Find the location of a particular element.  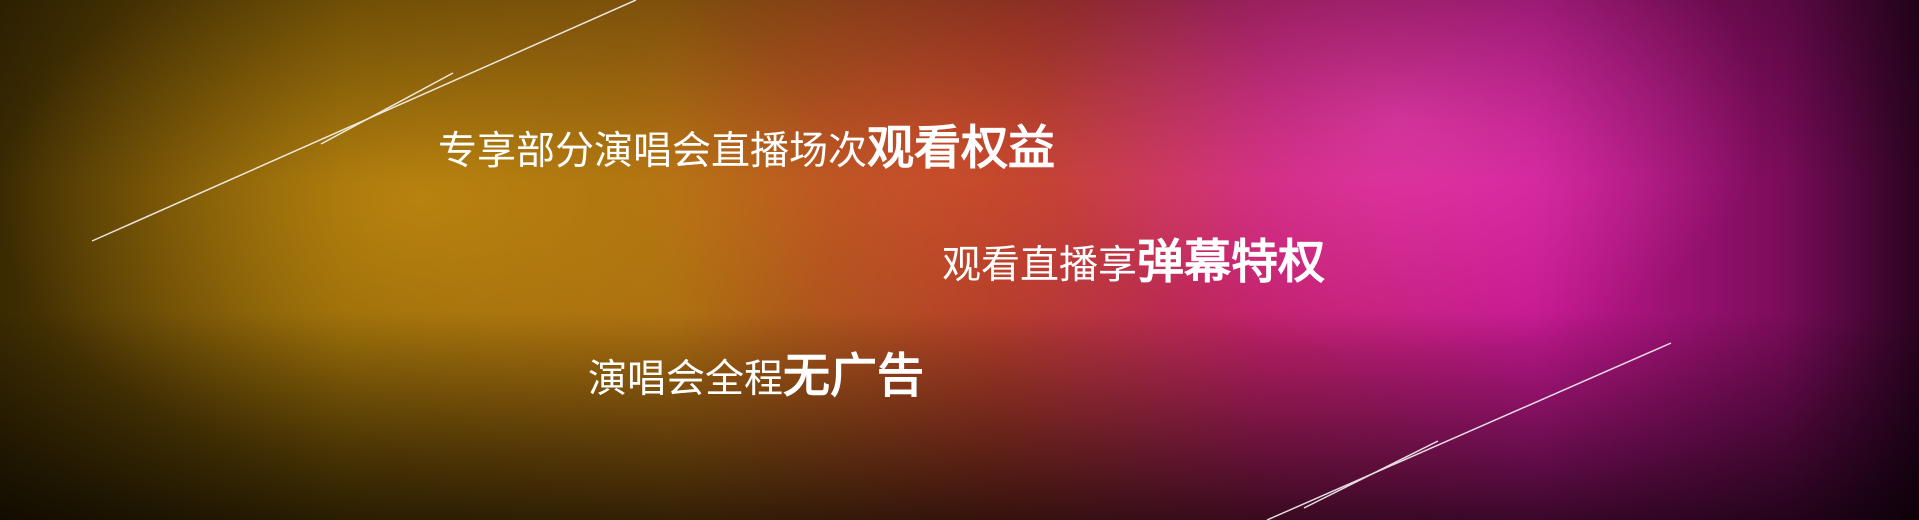

promo-text: 观看直播享 is located at coordinates (1039, 265).